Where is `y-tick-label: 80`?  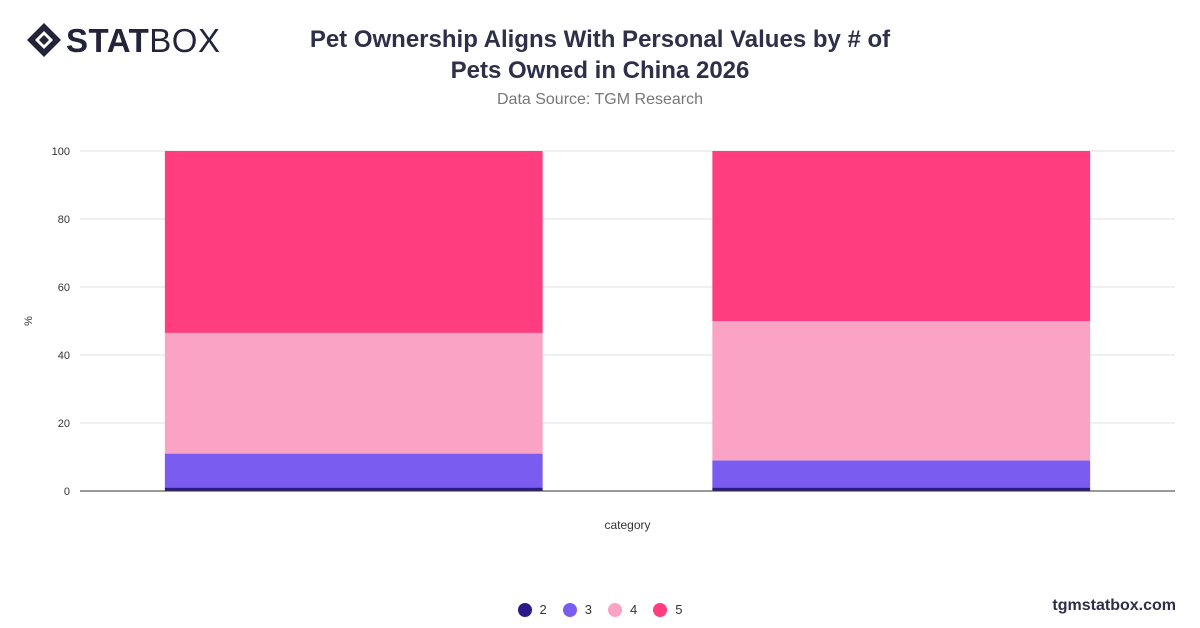 y-tick-label: 80 is located at coordinates (64, 220).